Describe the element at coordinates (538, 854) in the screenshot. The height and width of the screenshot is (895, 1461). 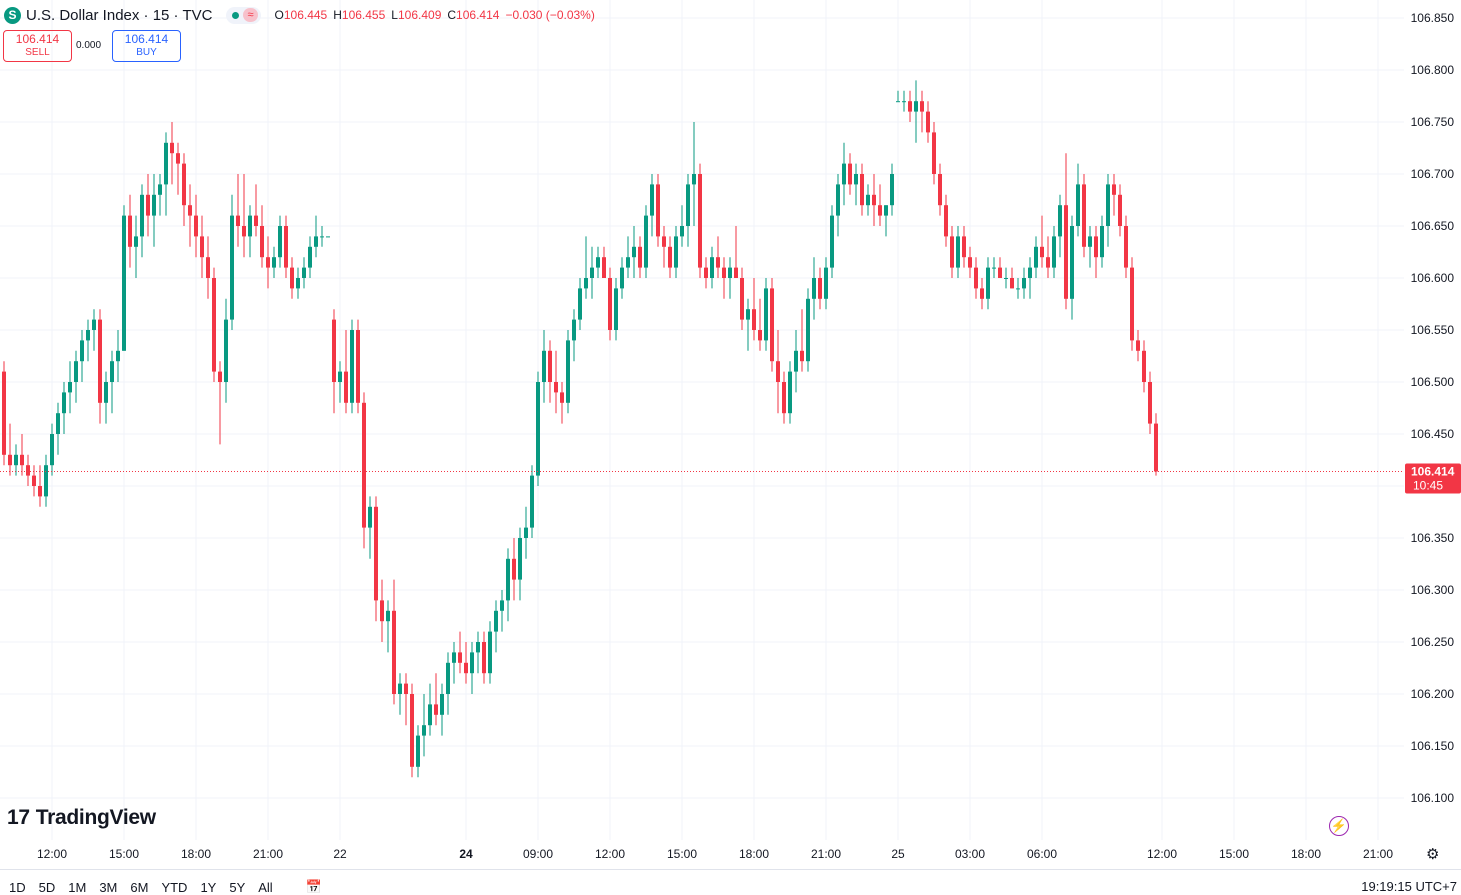
I see `x-tick-label: 09:00` at that location.